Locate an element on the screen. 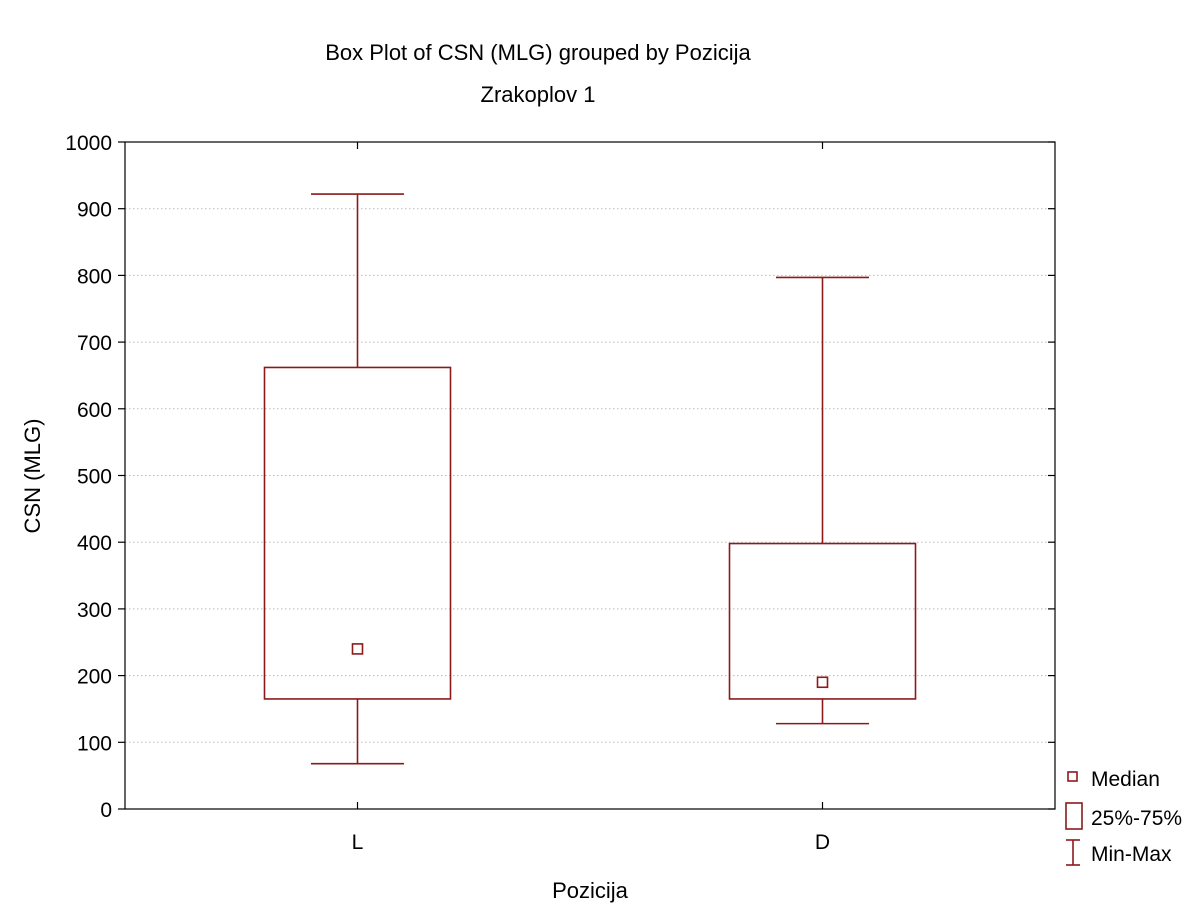 The width and height of the screenshot is (1203, 914). legend-median-label: Median is located at coordinates (1125, 779).